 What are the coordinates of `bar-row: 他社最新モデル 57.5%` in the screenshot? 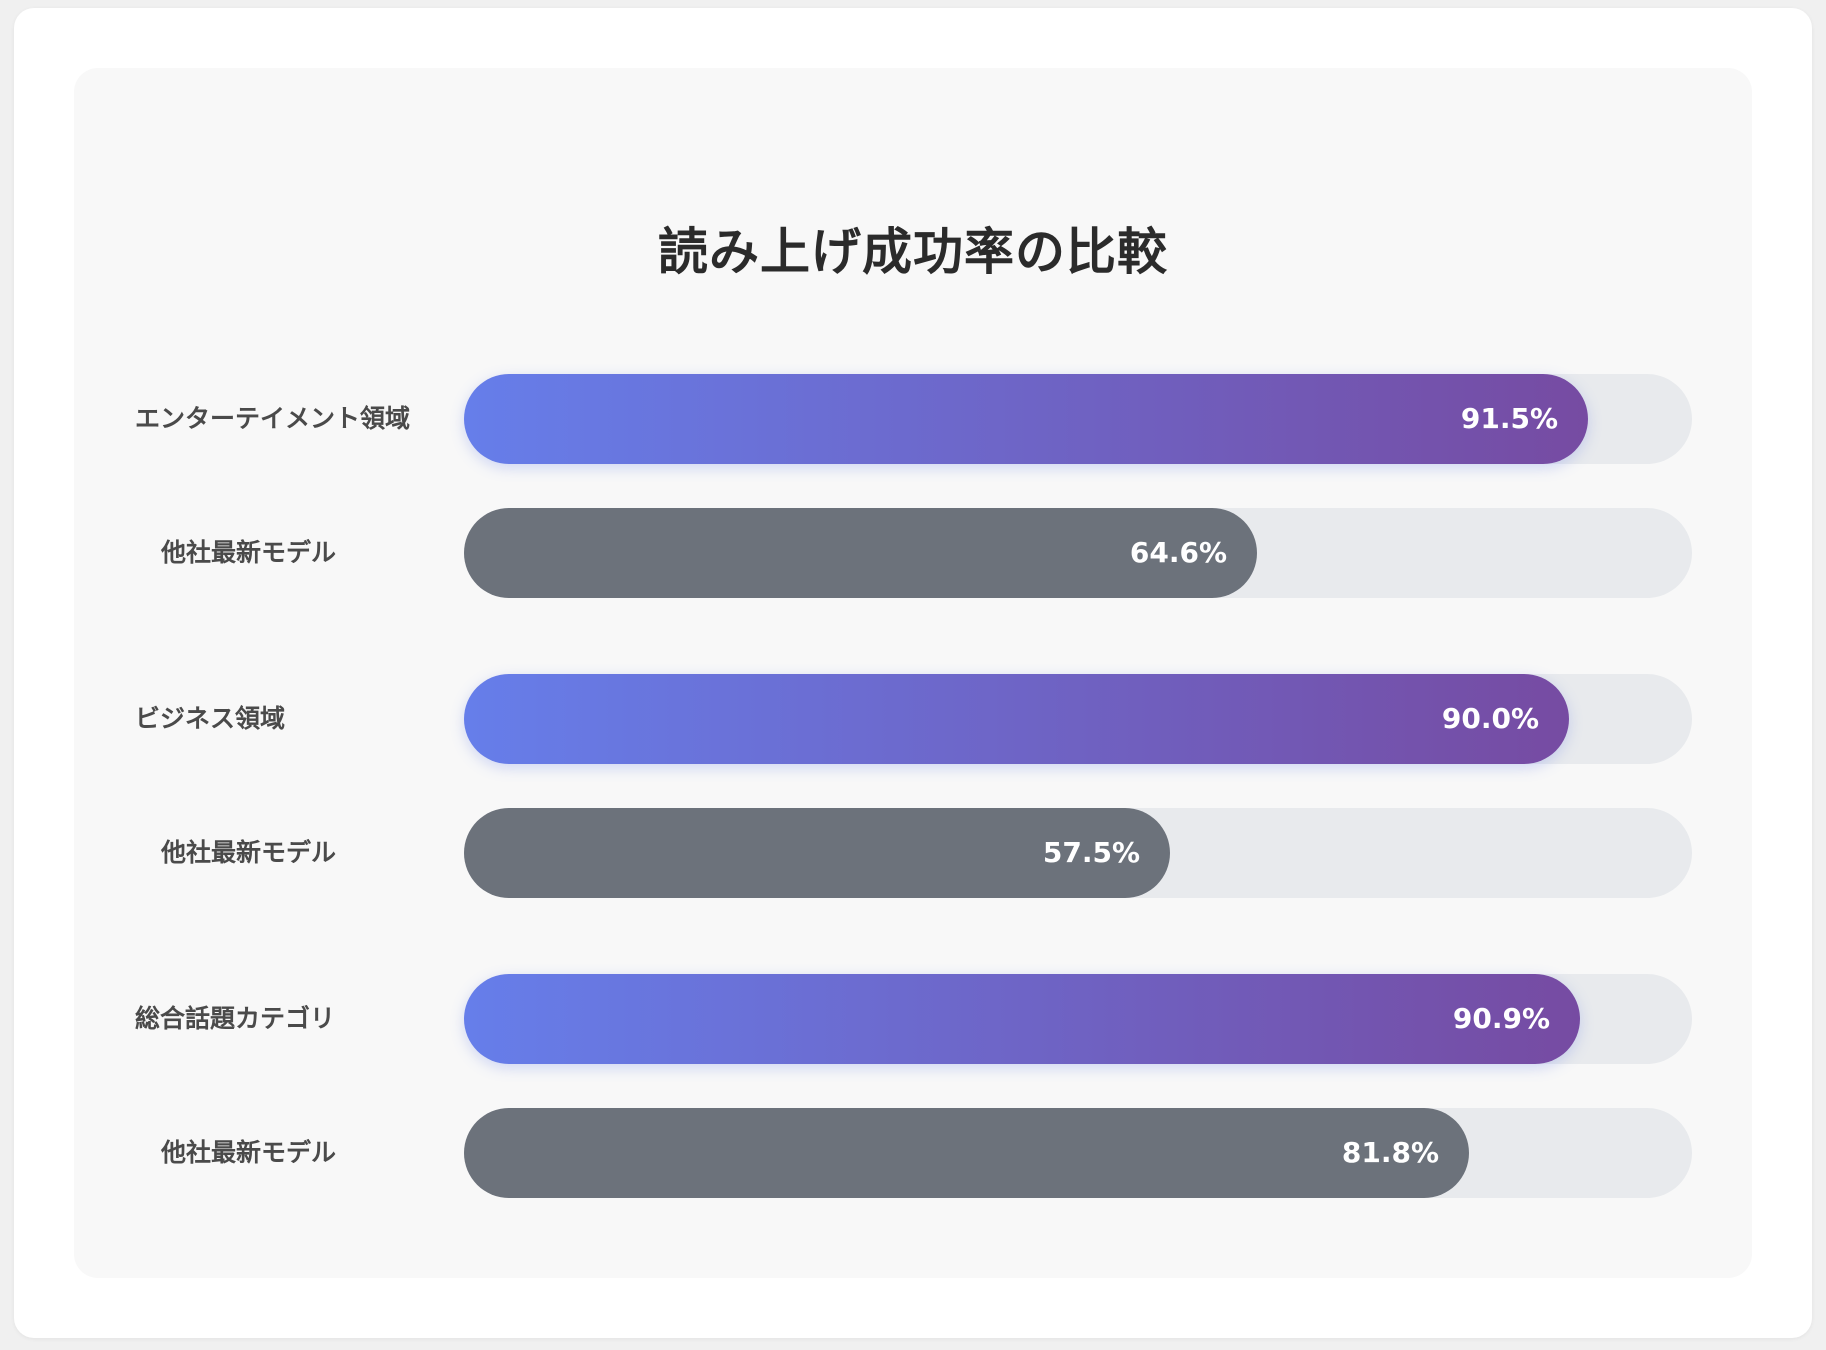 It's located at (913, 853).